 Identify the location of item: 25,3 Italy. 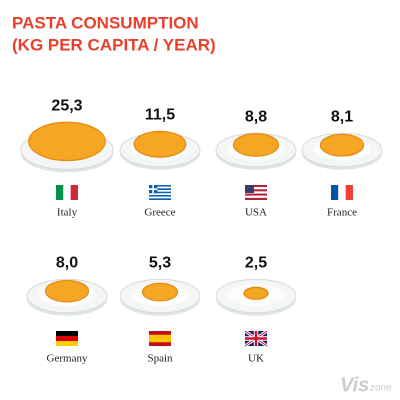
(67, 158).